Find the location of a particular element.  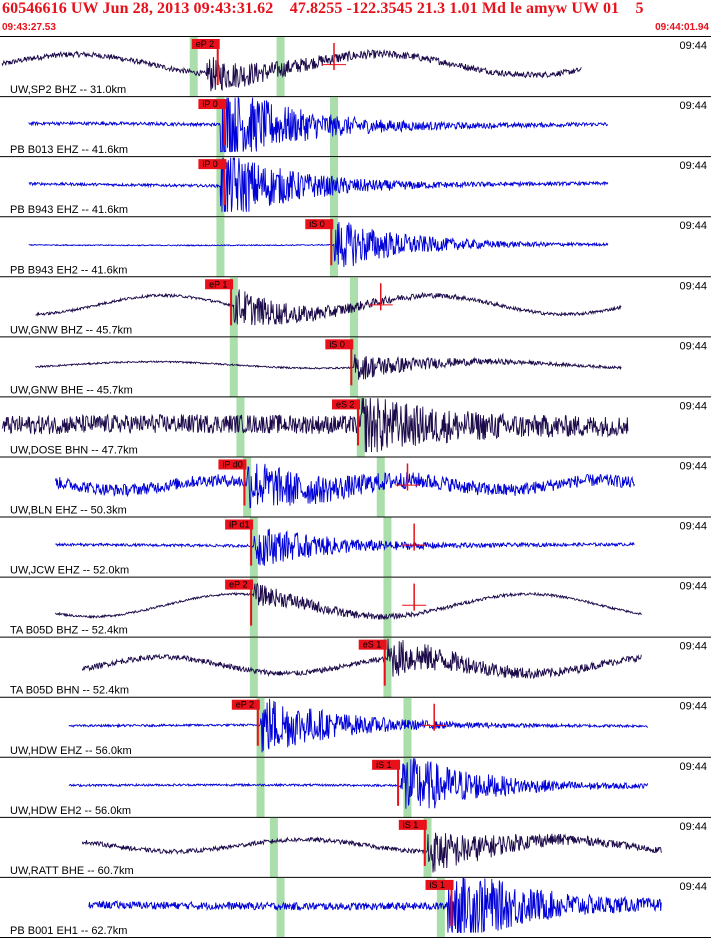

window-end-time: 09:44:01.94 is located at coordinates (682, 27).